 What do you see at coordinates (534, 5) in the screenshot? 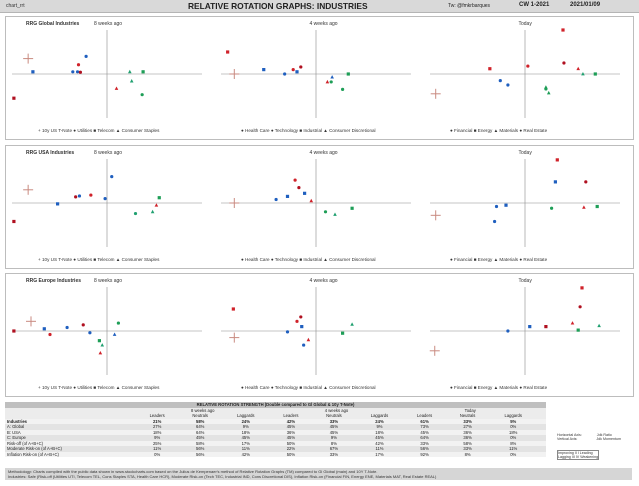
I see `calendar-week: CW 1-2021` at bounding box center [534, 5].